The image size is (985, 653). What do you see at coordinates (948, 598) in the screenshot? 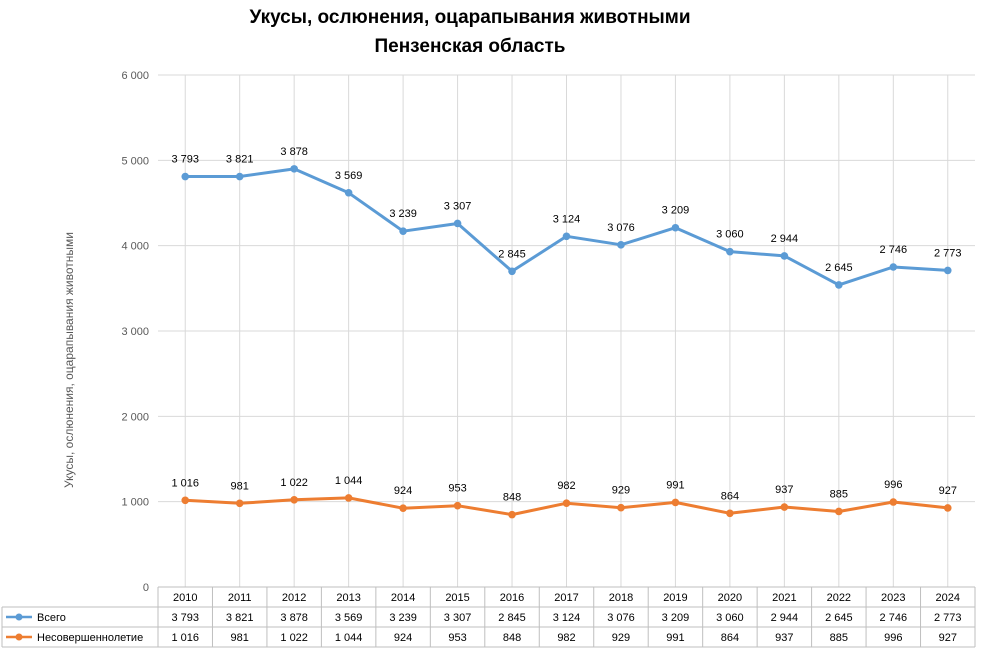
I see `x-tick-label: 2024` at bounding box center [948, 598].